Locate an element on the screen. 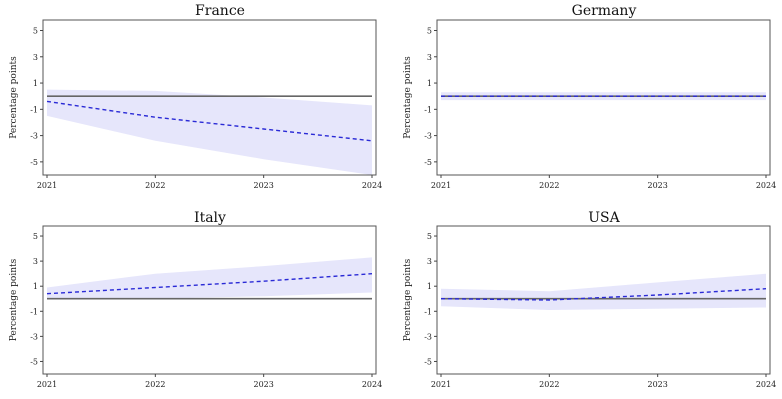  panel-title: France is located at coordinates (220, 11).